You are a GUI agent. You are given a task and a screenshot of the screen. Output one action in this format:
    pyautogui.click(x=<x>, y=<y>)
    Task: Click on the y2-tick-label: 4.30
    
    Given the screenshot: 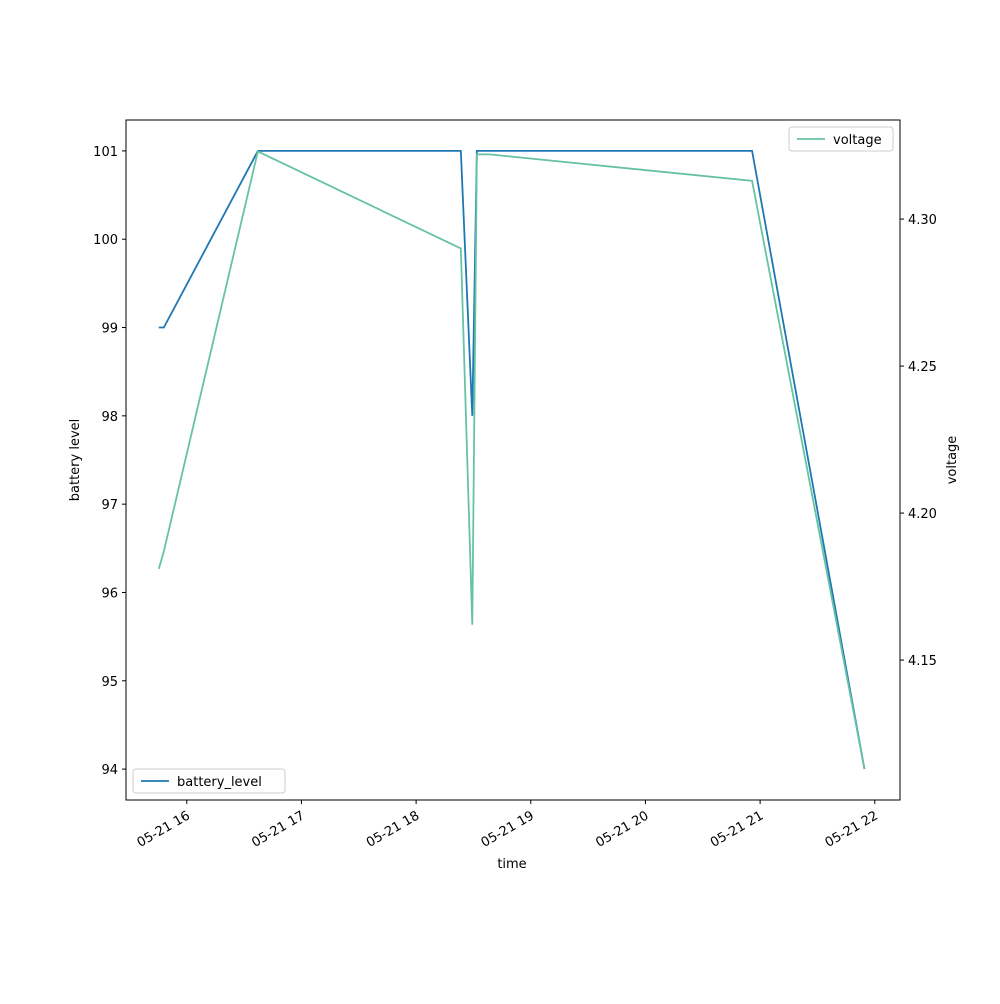 What is the action you would take?
    pyautogui.click(x=922, y=220)
    